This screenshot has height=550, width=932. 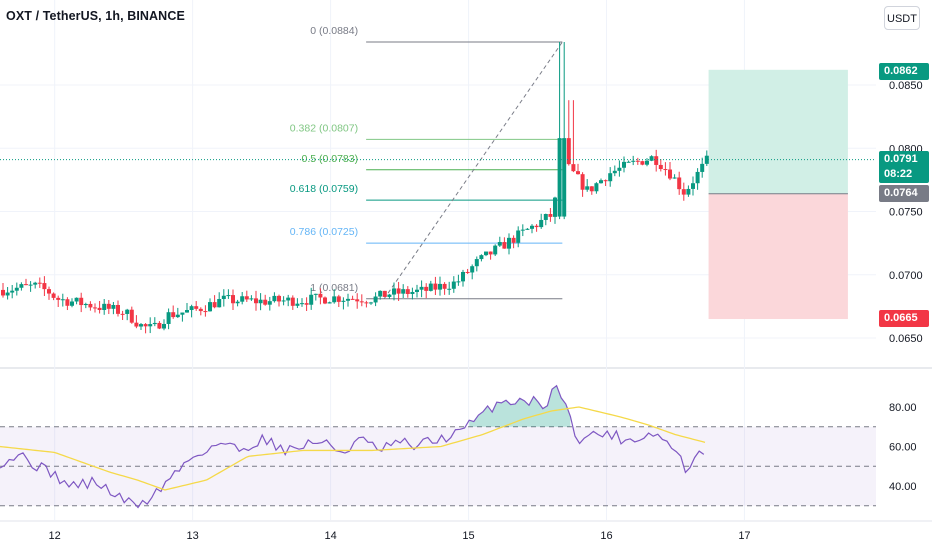 What do you see at coordinates (898, 174) in the screenshot?
I see `bar-countdown: 08:22` at bounding box center [898, 174].